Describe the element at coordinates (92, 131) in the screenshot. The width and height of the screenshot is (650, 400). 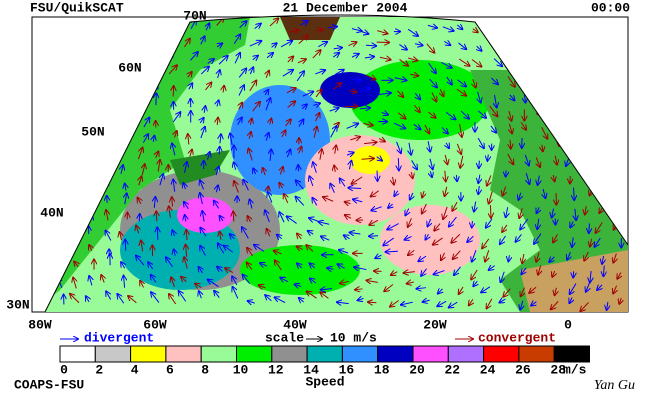
I see `lat-label: 50N` at that location.